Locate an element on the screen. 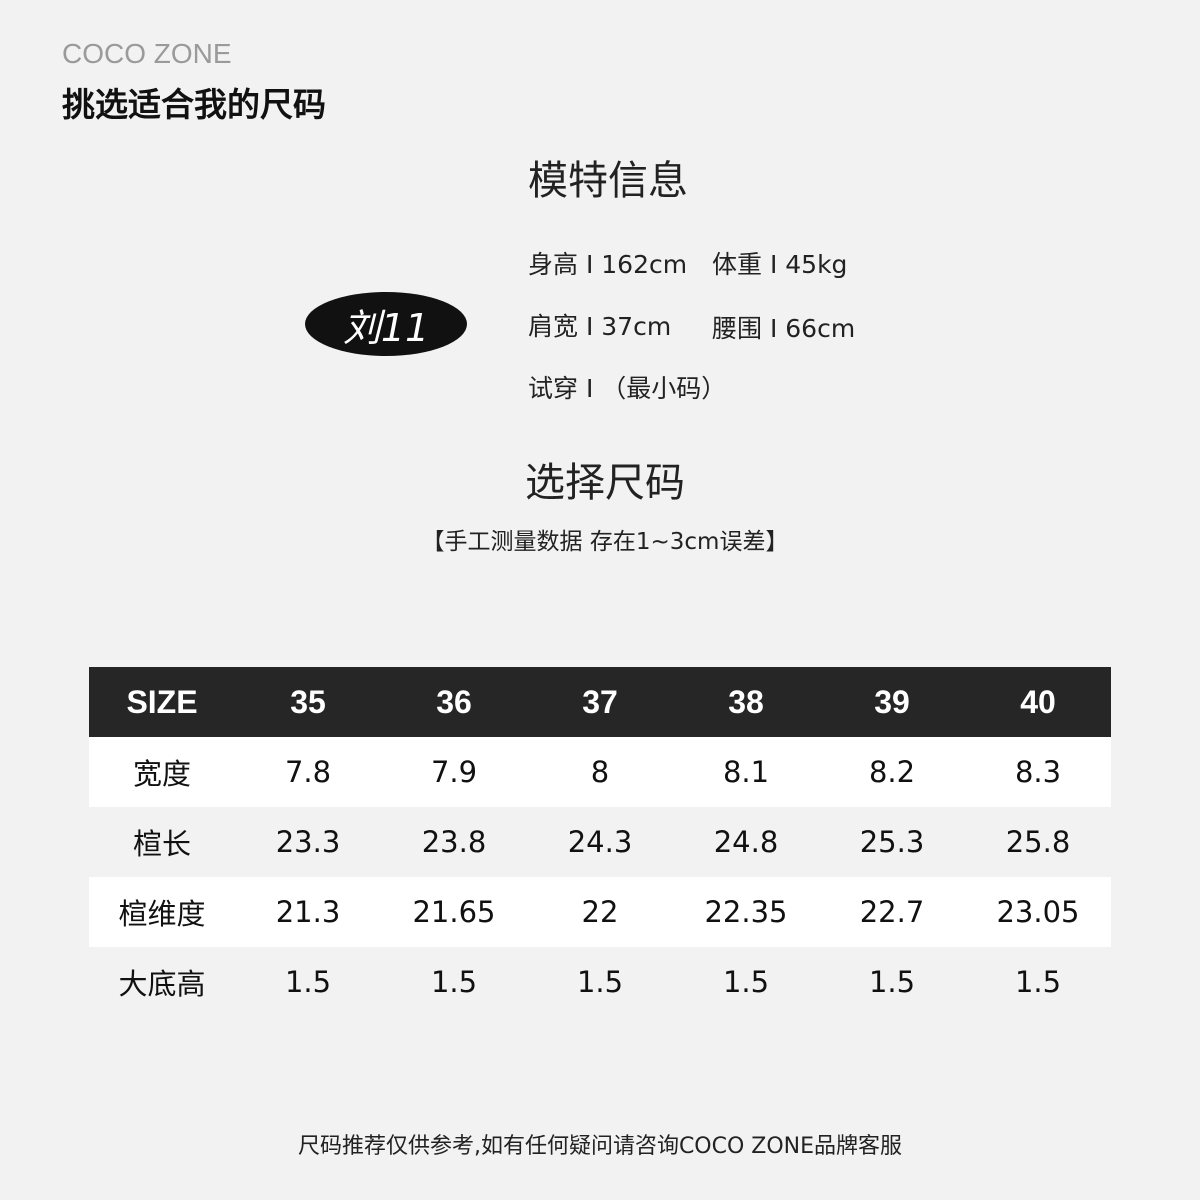 This screenshot has height=1200, width=1200. table-header-row: SIZE 35 36 37 38 39 40 is located at coordinates (600, 702).